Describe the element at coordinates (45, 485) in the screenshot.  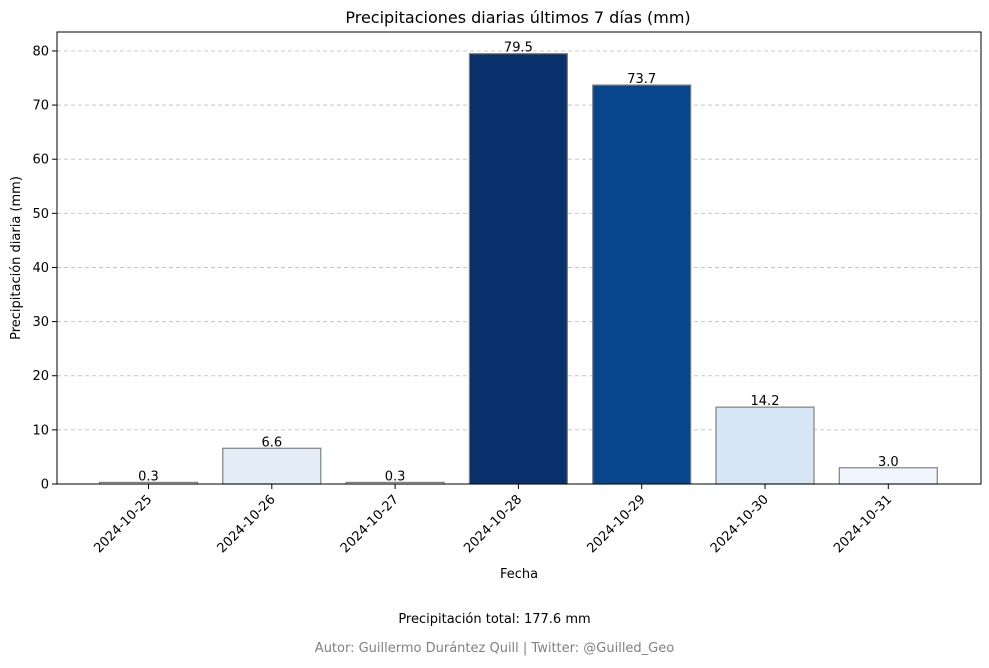
I see `y-tick-label: 0` at that location.